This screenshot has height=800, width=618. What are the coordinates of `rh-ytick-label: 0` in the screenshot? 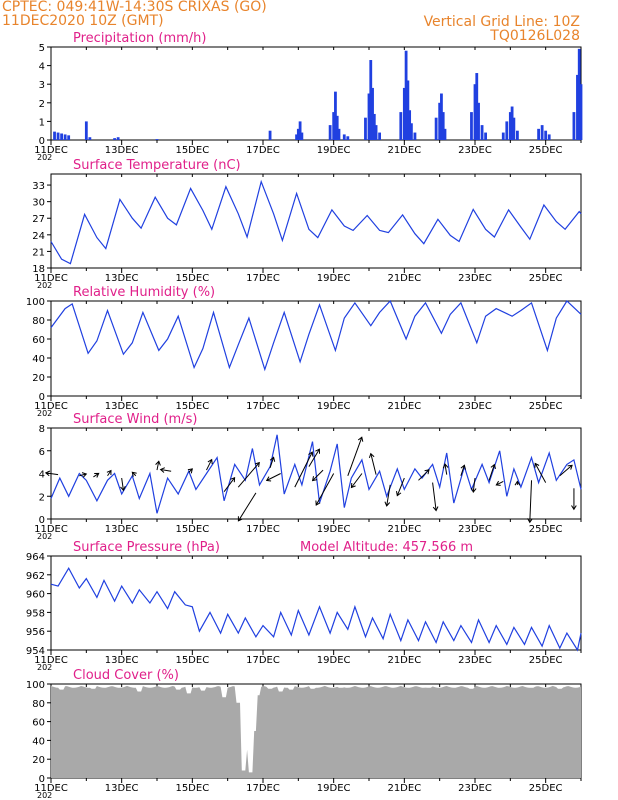 It's located at (42, 397).